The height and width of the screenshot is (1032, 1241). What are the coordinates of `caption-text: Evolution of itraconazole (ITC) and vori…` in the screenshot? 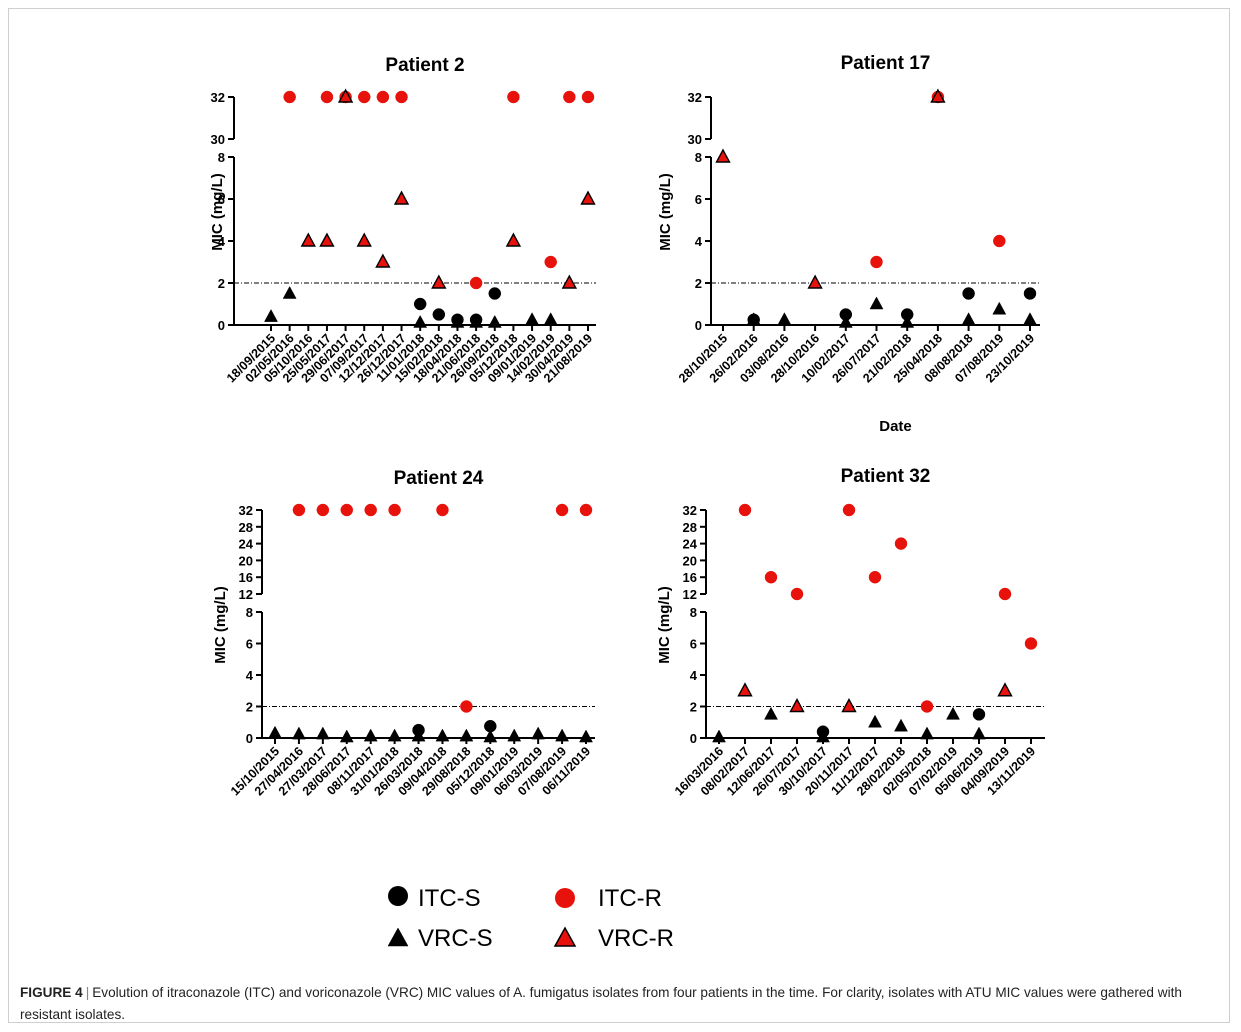 It's located at (601, 1003).